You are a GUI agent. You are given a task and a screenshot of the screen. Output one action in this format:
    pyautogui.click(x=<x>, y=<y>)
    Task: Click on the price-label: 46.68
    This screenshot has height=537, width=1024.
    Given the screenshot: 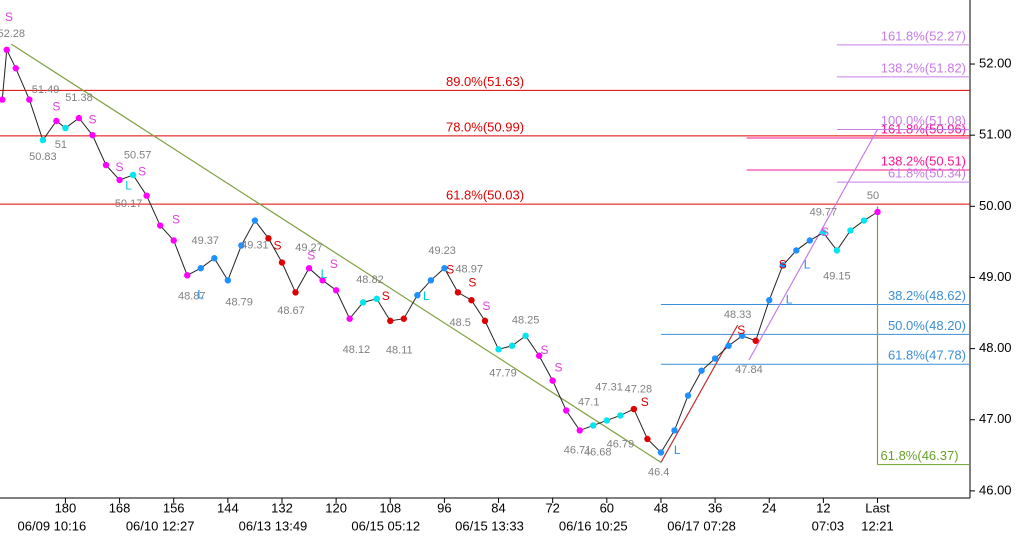 What is the action you would take?
    pyautogui.click(x=598, y=452)
    